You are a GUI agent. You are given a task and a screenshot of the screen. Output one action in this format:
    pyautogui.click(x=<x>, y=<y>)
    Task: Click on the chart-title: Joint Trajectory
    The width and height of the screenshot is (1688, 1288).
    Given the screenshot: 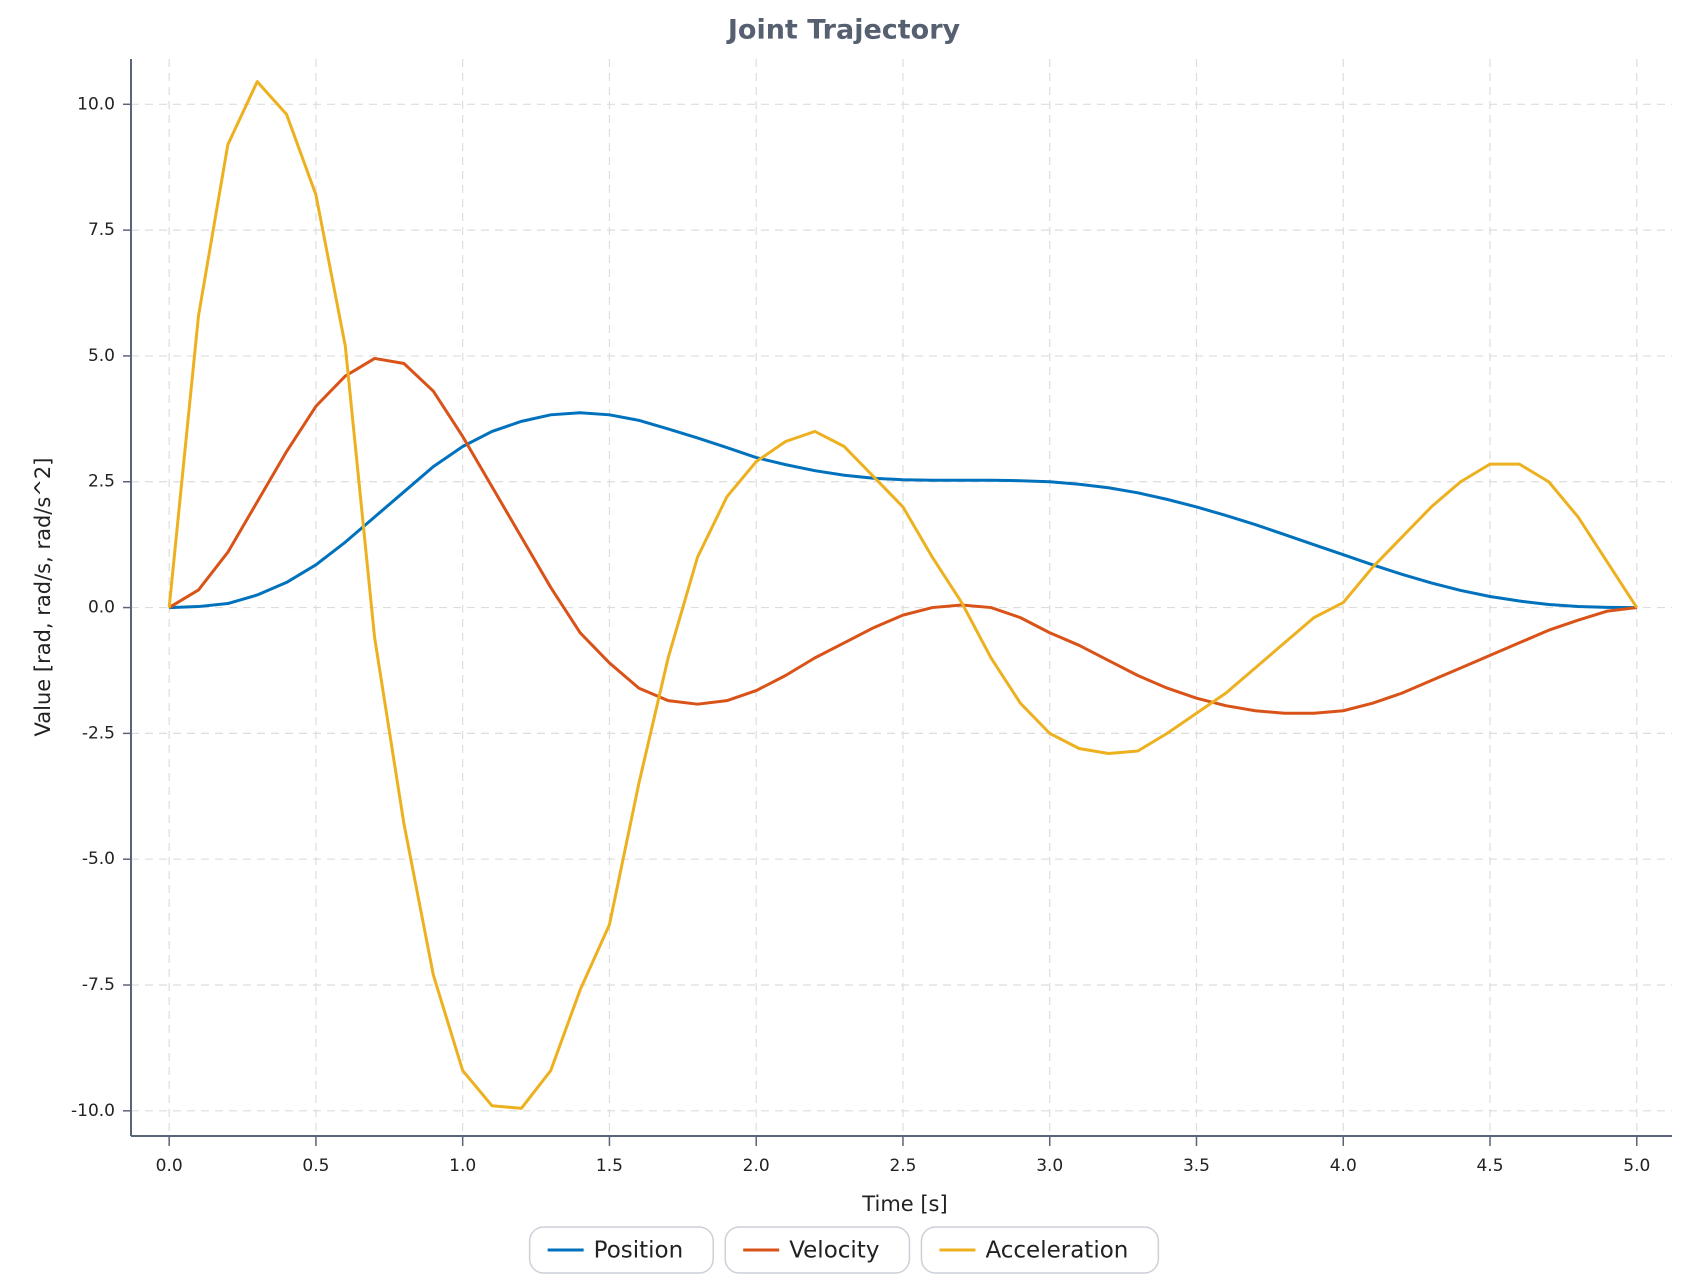 What is the action you would take?
    pyautogui.click(x=843, y=30)
    